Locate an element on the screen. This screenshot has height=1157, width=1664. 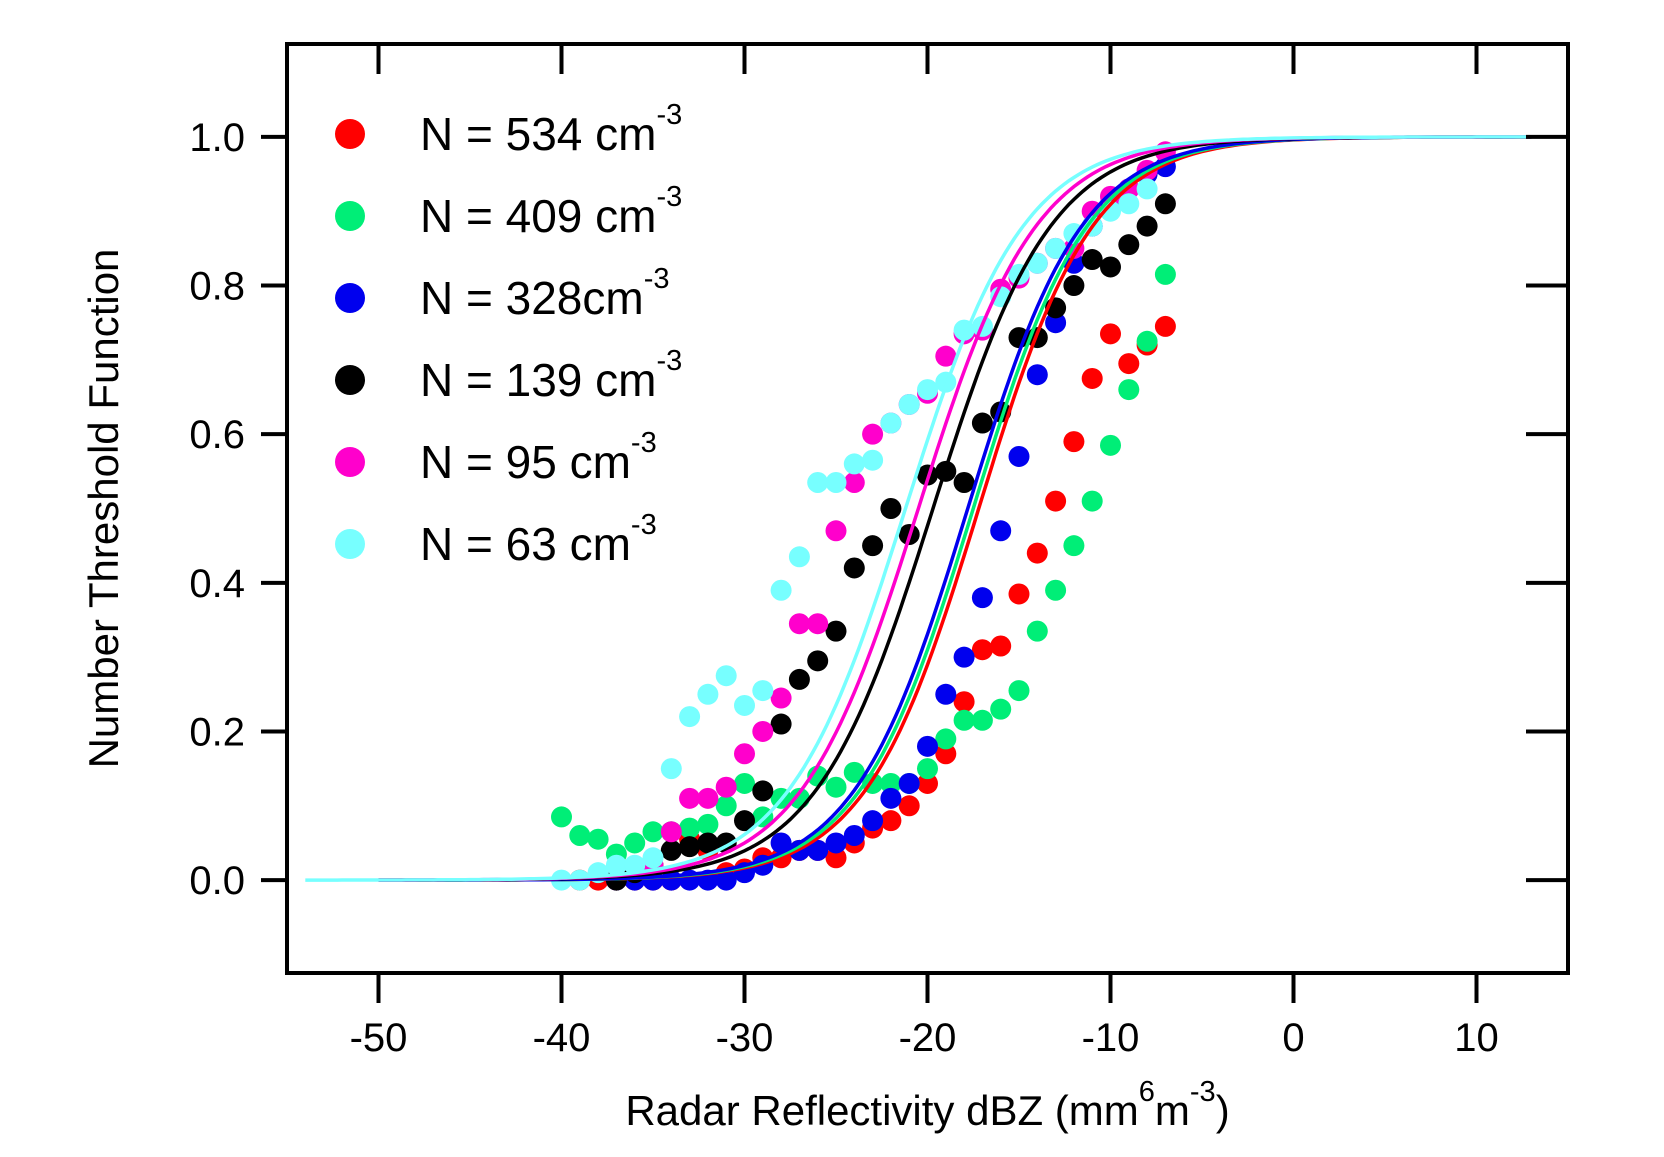
legend-label: N = 328cm-3 is located at coordinates (545, 293).